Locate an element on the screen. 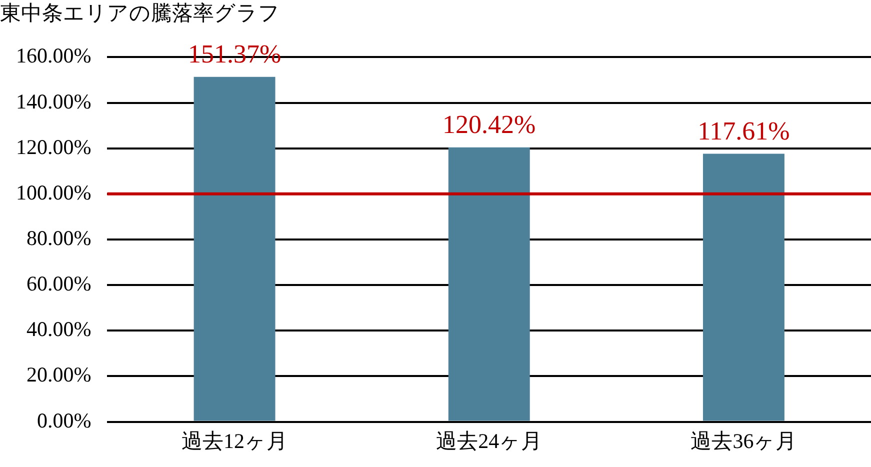 This screenshot has width=871, height=467. chart-title: 東中条エリアの騰落率グラフ is located at coordinates (140, 13).